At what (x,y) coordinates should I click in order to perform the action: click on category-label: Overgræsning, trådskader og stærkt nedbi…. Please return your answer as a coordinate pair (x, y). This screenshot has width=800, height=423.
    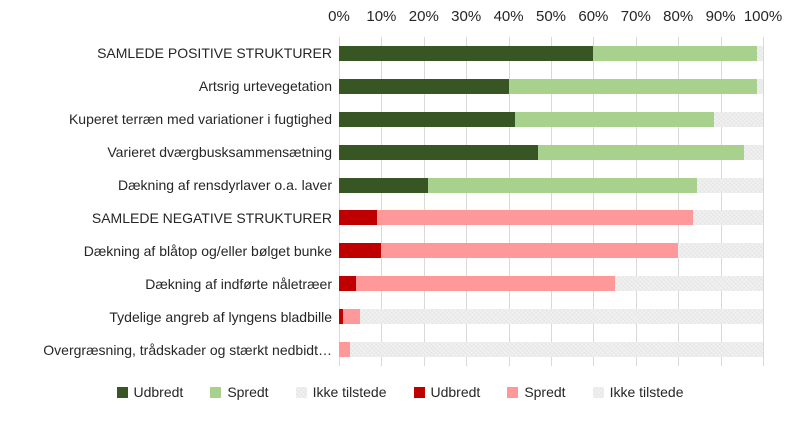
    Looking at the image, I should click on (187, 349).